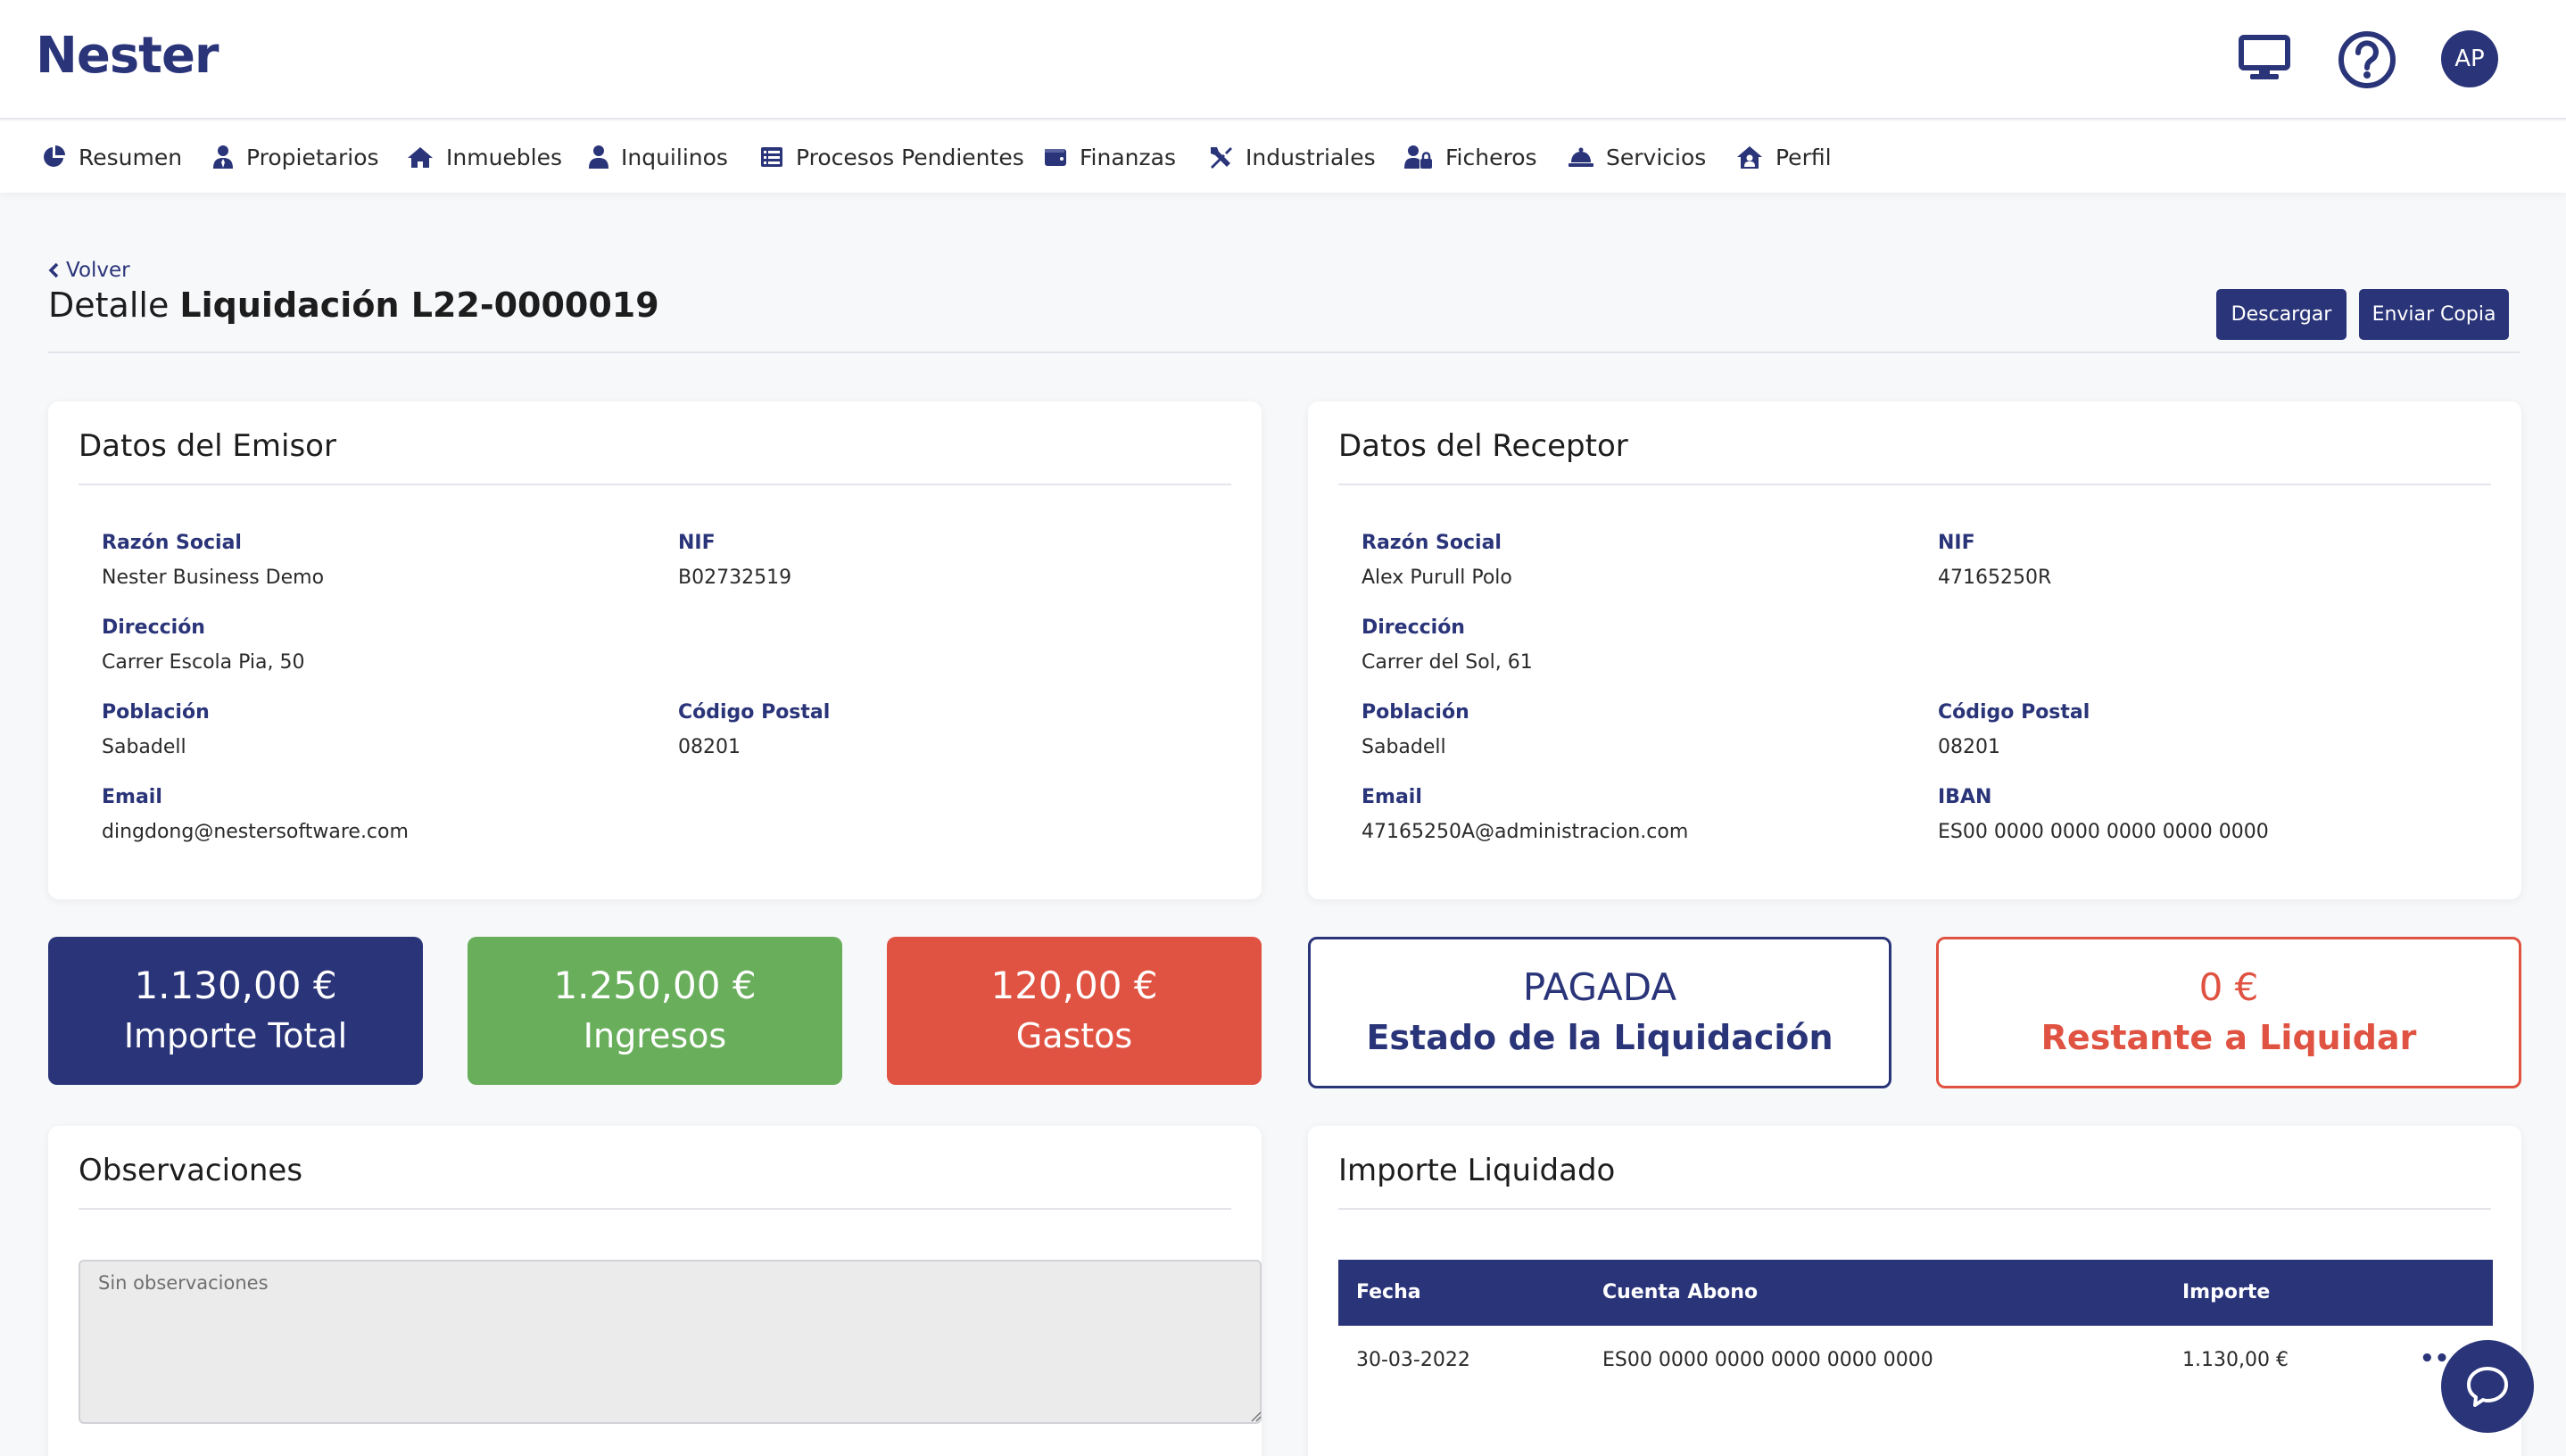 This screenshot has height=1456, width=2566. Describe the element at coordinates (910, 157) in the screenshot. I see `nav-item-label: Procesos Pendientes` at that location.